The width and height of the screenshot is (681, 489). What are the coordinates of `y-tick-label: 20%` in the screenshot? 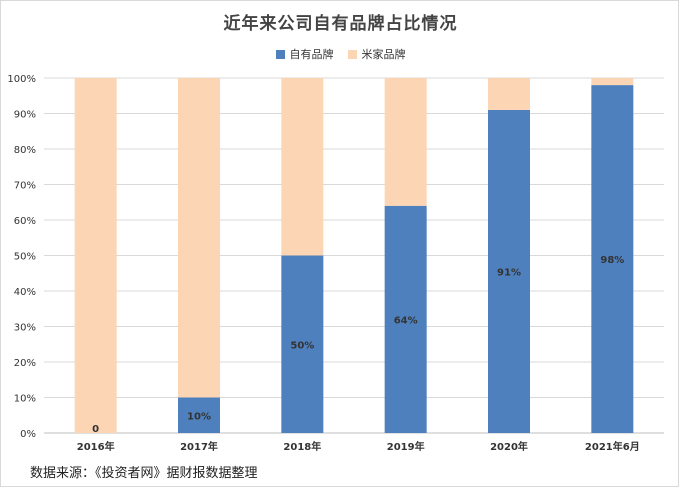 It's located at (25, 363).